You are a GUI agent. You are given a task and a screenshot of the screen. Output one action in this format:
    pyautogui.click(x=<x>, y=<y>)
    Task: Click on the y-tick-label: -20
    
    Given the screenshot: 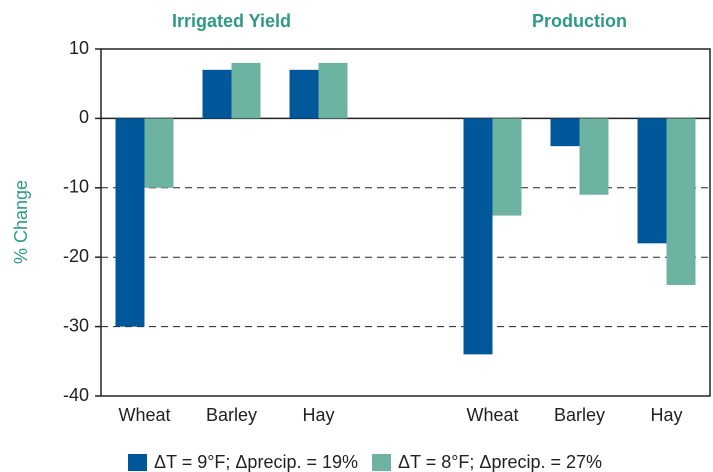 What is the action you would take?
    pyautogui.click(x=76, y=256)
    